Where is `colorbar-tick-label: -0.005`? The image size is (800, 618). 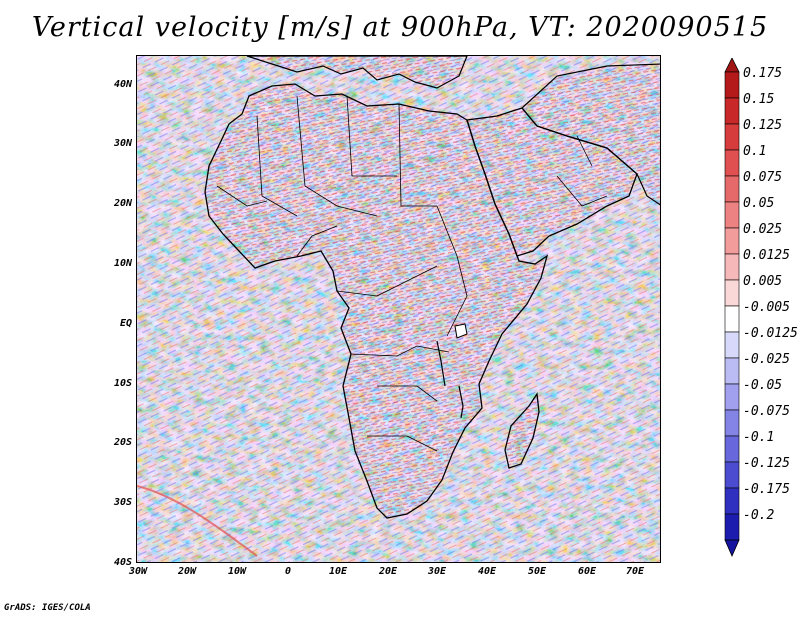 colorbar-tick-label: -0.005 is located at coordinates (766, 307).